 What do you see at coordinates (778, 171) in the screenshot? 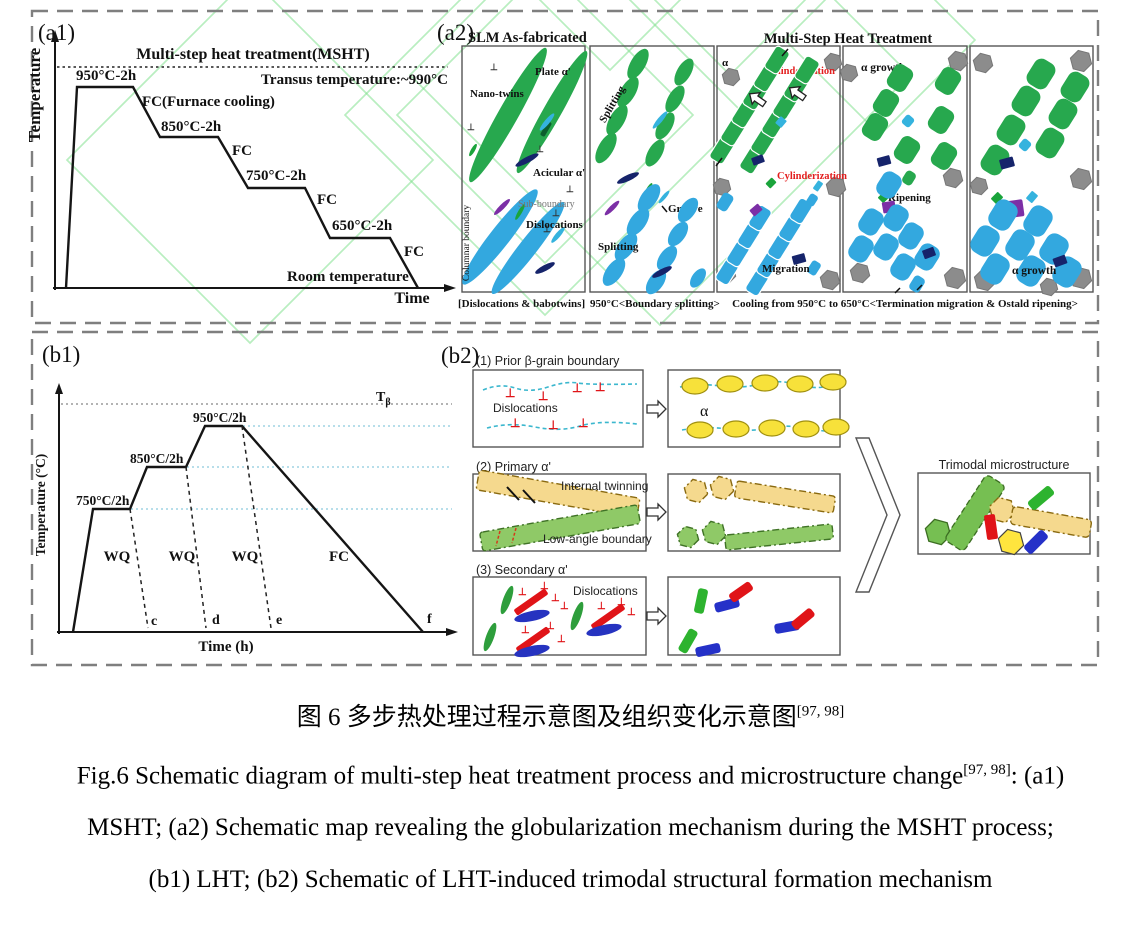
I see `a2-p3-cylinderization: α Cylinderization Cylinderization M` at bounding box center [778, 171].